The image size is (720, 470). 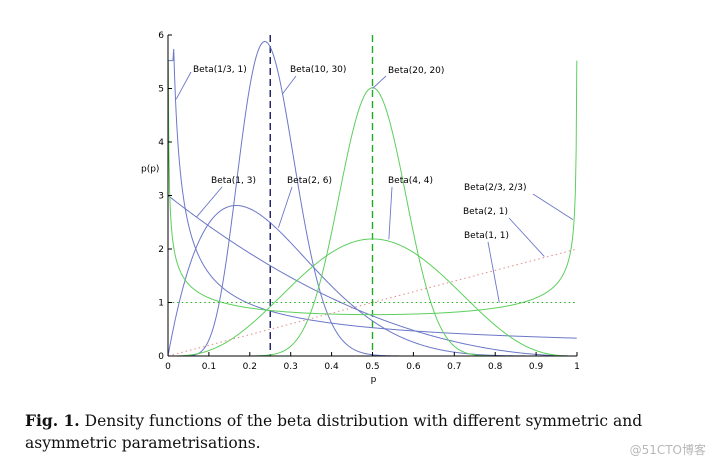 I want to click on label-beta-2-3-2-3: Beta(2/3, 2/3), so click(x=495, y=188).